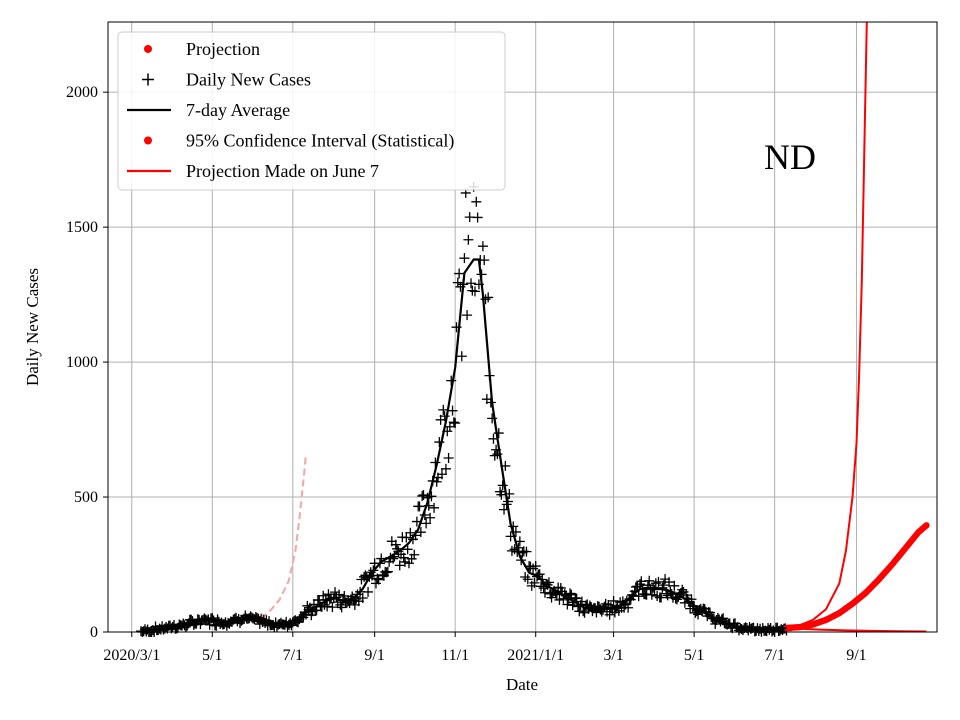 The width and height of the screenshot is (960, 720). What do you see at coordinates (613, 655) in the screenshot?
I see `x-tick-label: 3/1` at bounding box center [613, 655].